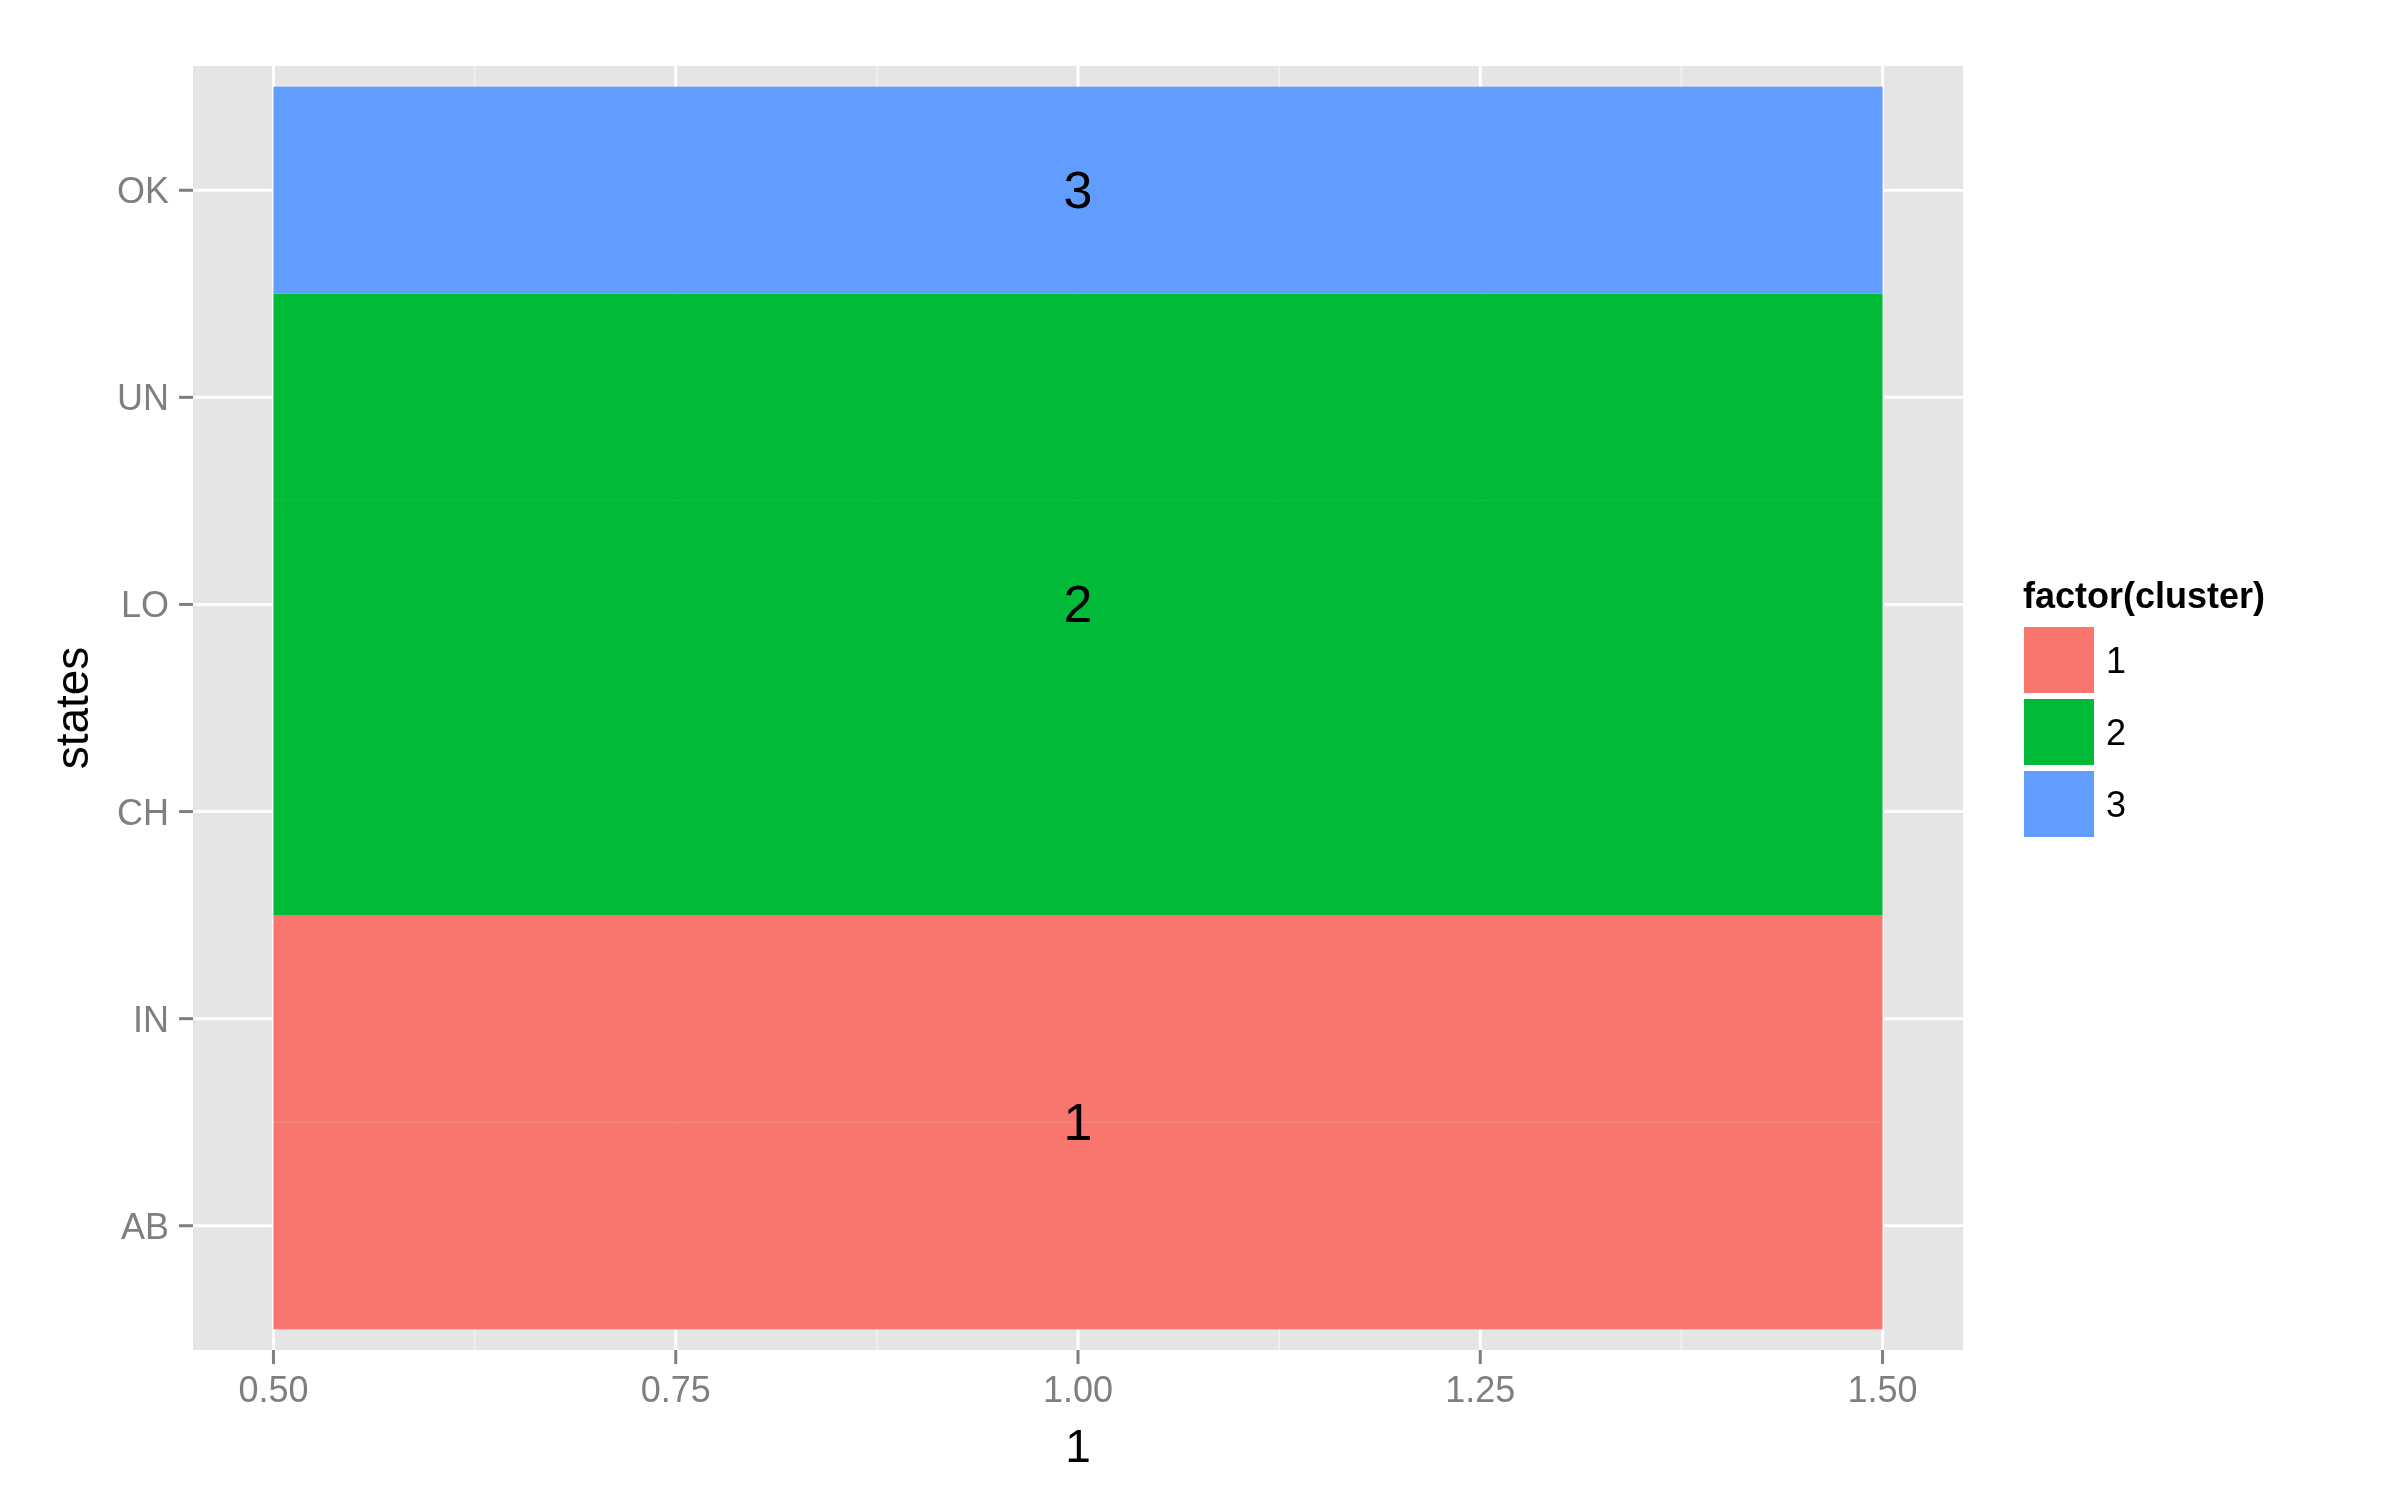  Describe the element at coordinates (1078, 1122) in the screenshot. I see `cluster-label: 1` at that location.